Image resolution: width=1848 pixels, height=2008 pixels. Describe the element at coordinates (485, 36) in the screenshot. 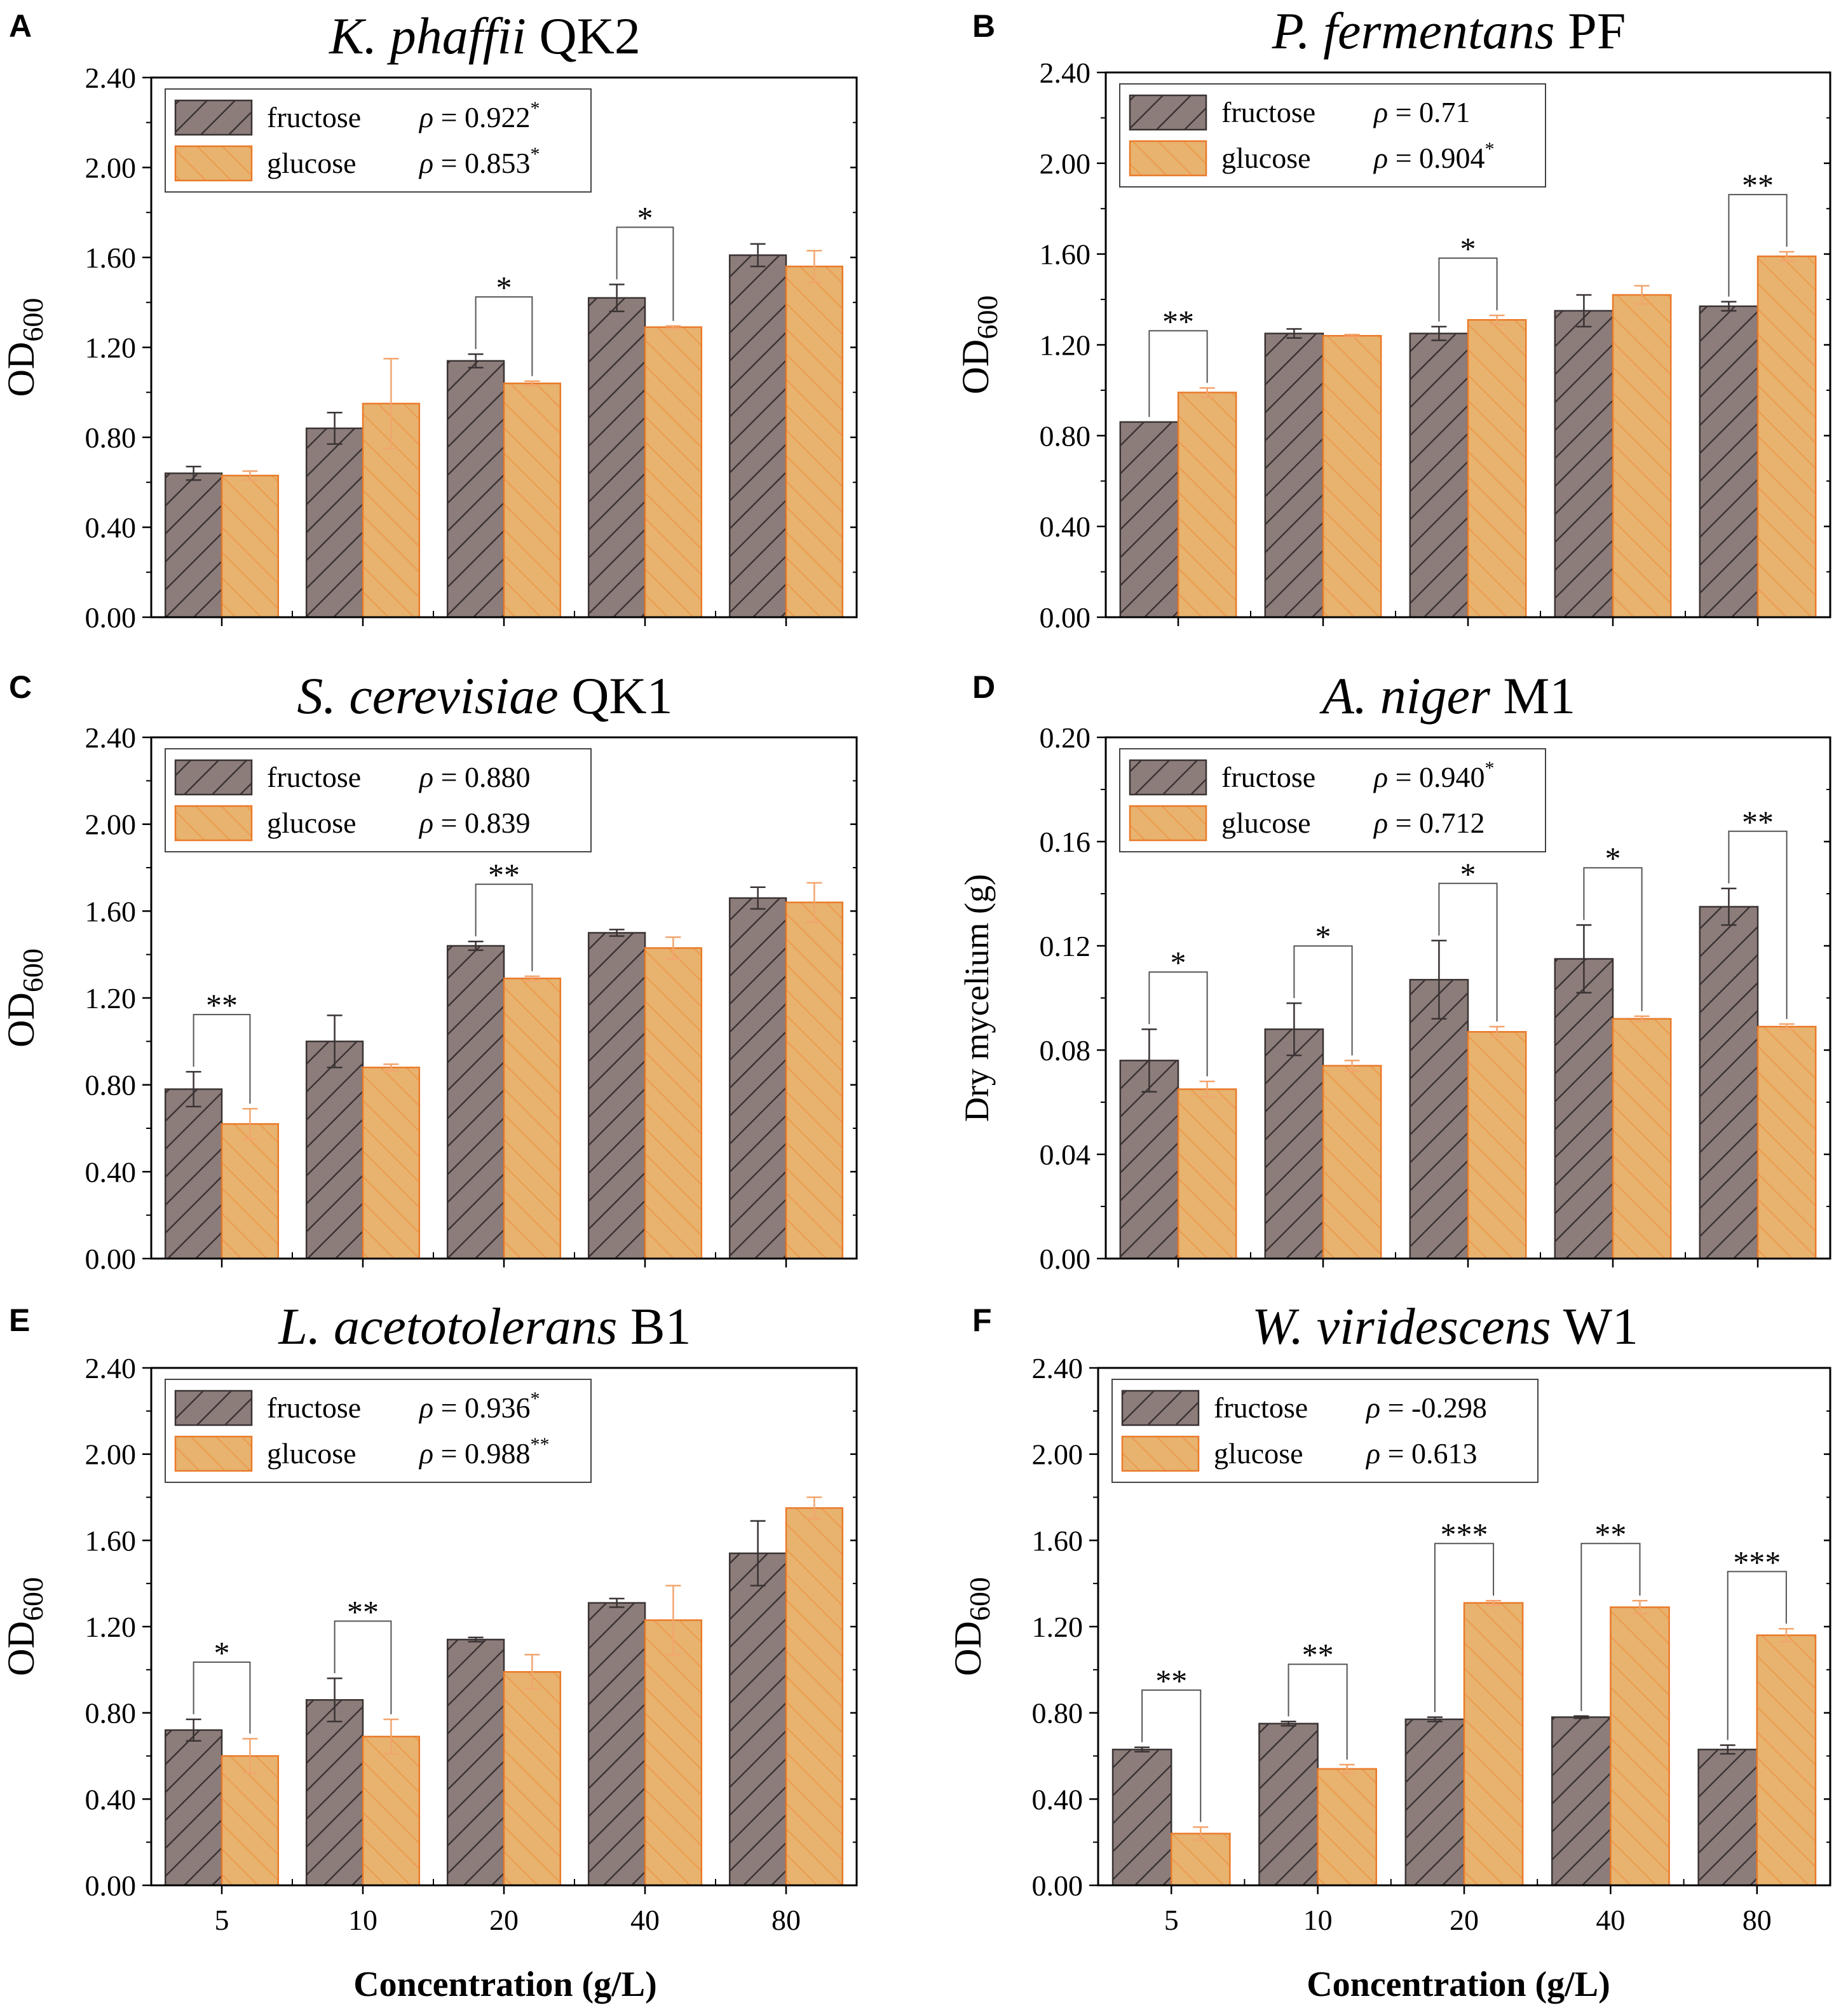

I see `chart-title: K. phaffii QK2` at that location.